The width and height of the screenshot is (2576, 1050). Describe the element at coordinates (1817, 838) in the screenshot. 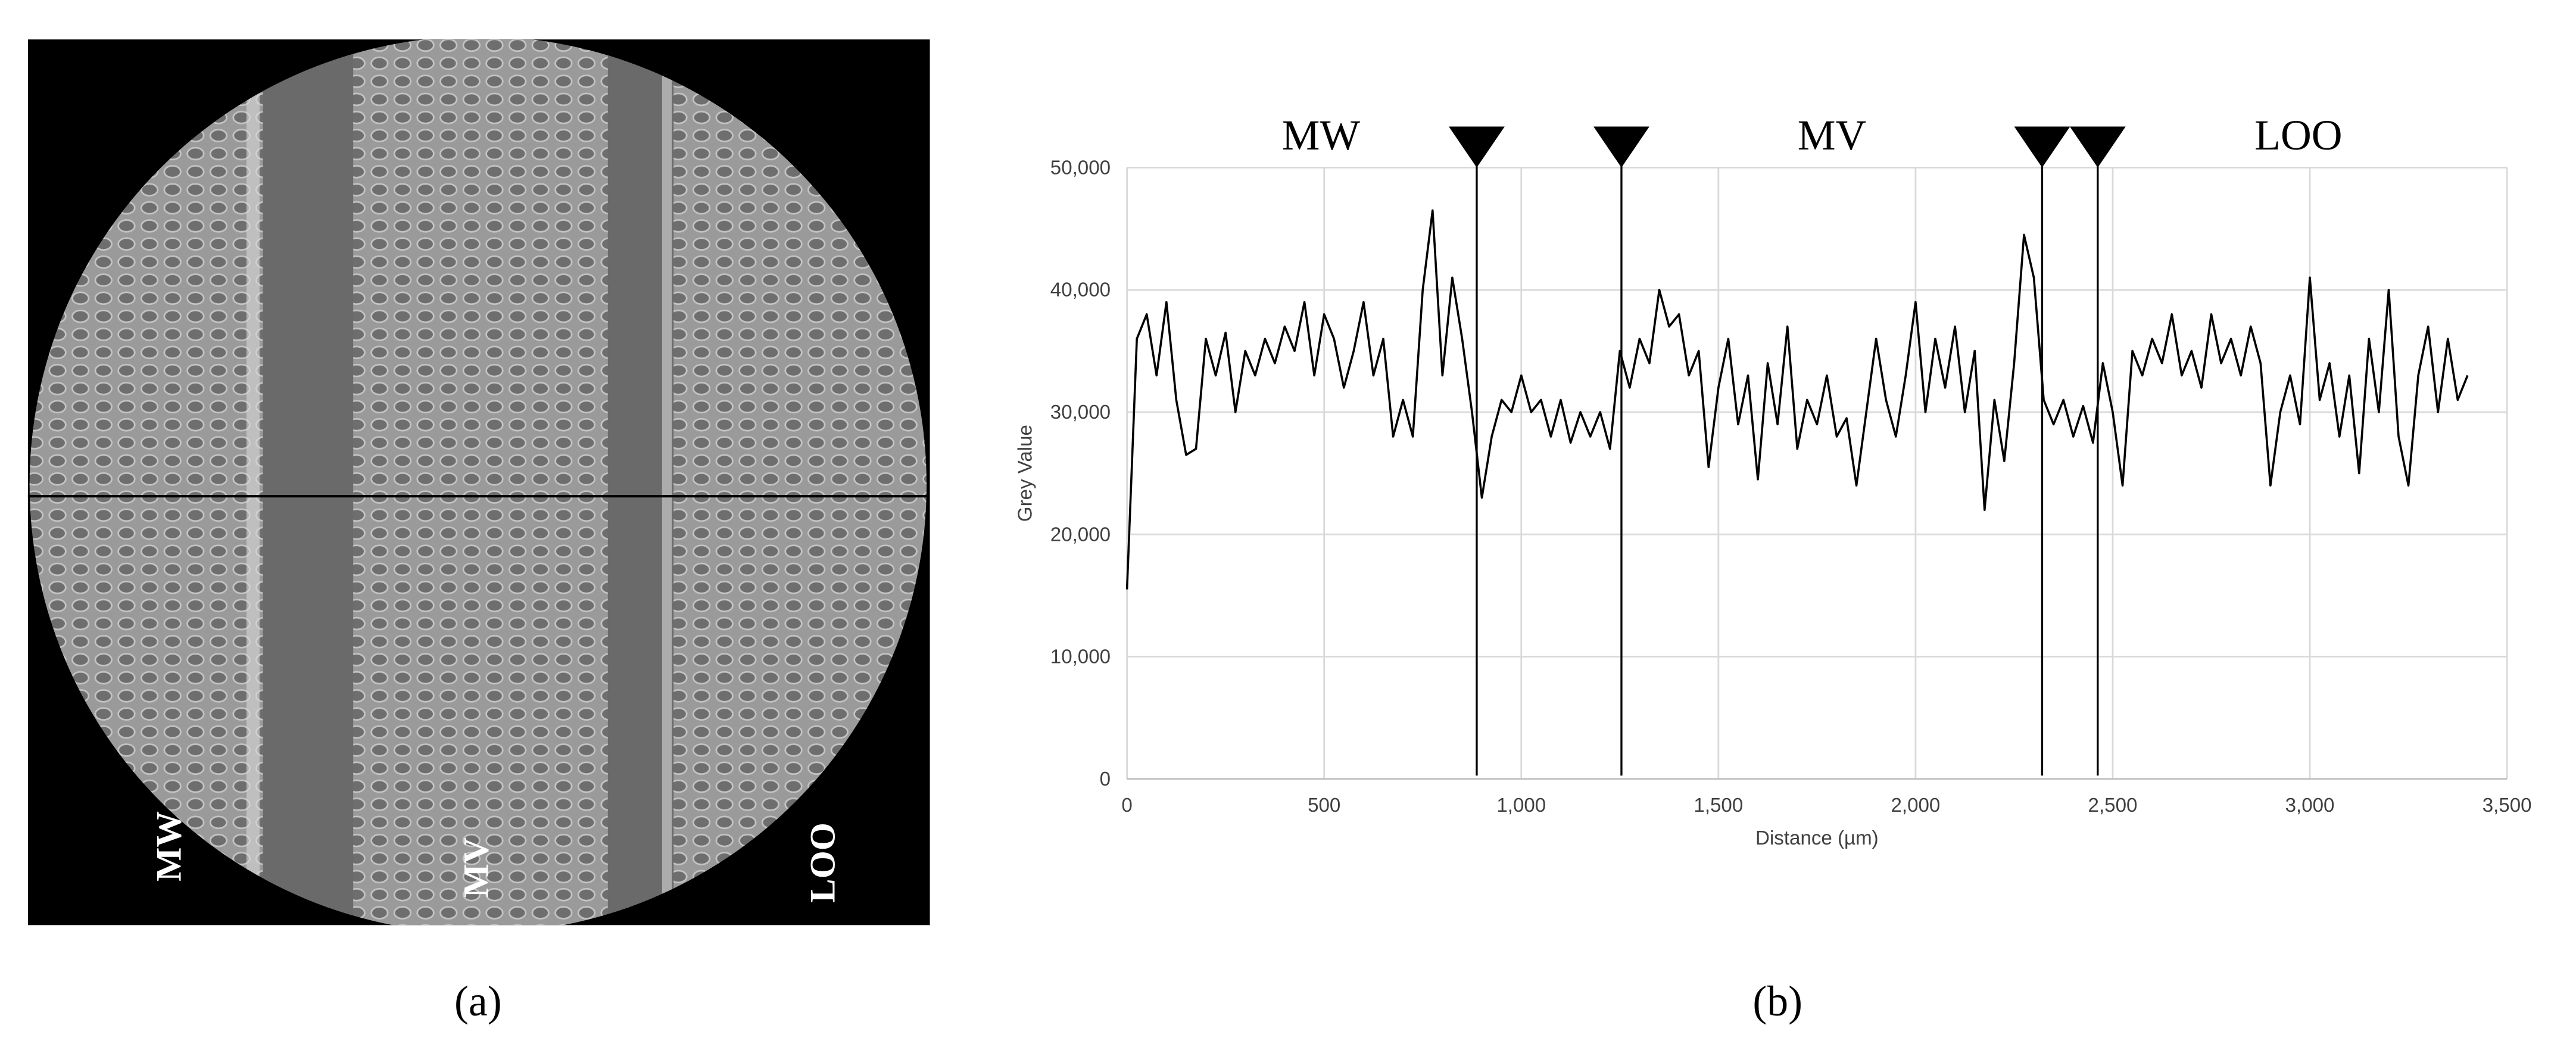

I see `x-axis-label: Distance (µm)` at that location.